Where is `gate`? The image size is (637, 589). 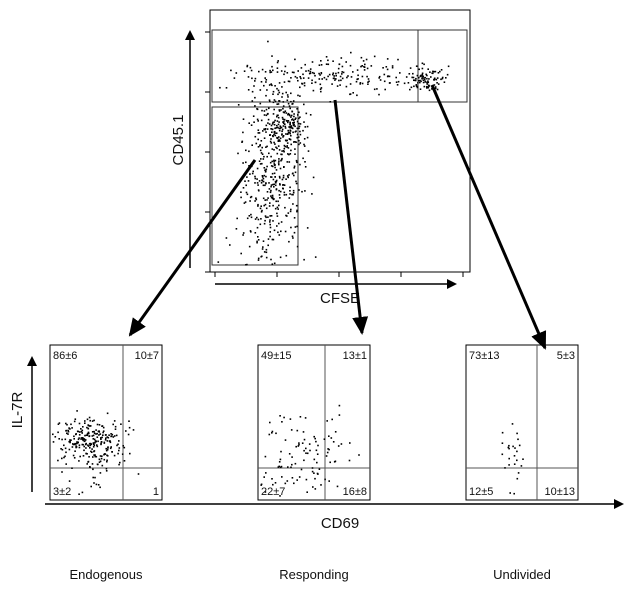 gate is located at coordinates (255, 186).